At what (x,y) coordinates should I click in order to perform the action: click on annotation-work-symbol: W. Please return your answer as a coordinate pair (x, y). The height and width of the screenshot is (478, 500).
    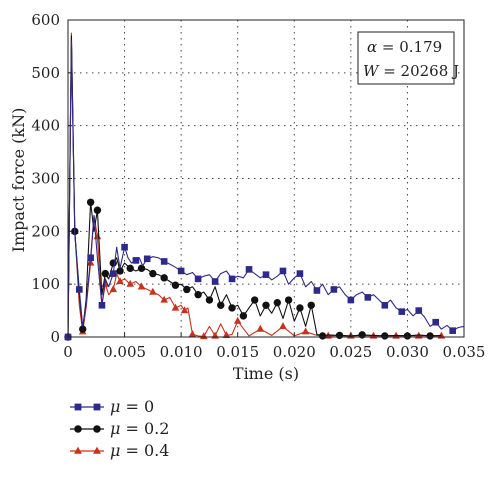
    Looking at the image, I should click on (371, 71).